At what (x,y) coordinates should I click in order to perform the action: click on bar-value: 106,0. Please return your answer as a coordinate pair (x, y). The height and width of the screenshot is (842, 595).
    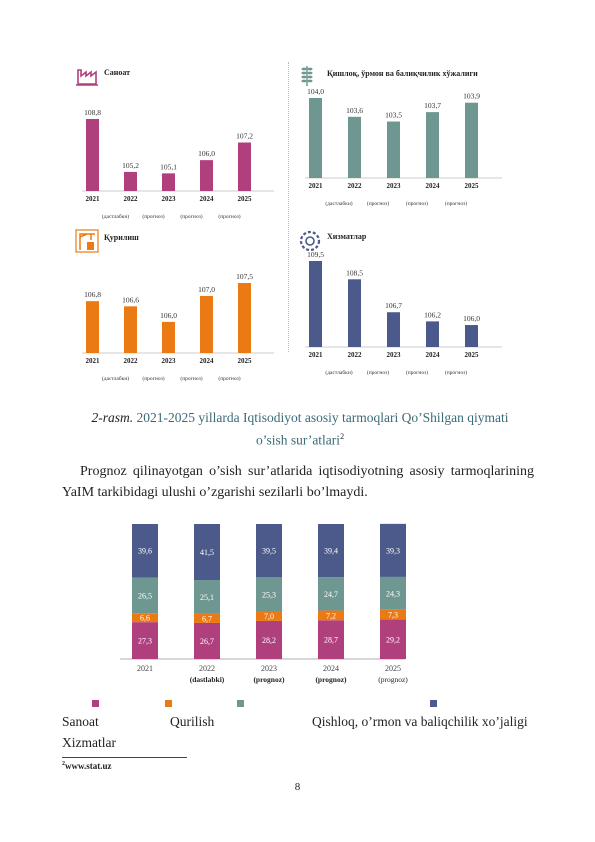
    Looking at the image, I should click on (471, 318).